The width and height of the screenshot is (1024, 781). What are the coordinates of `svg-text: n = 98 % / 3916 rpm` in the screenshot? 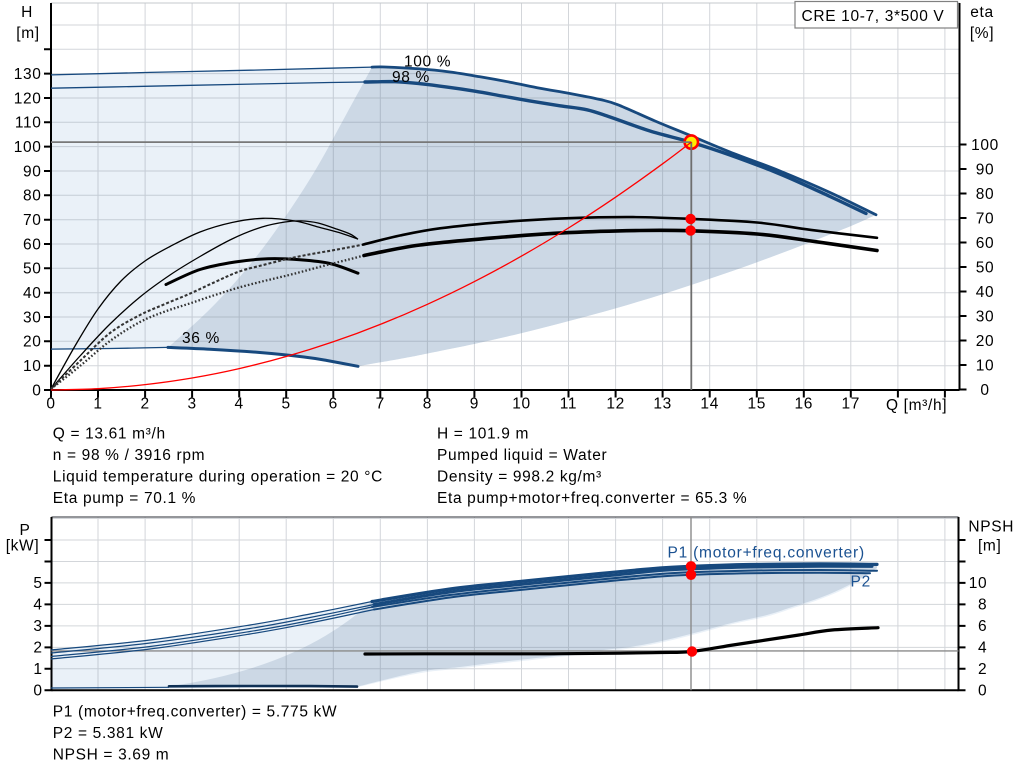 It's located at (129, 455).